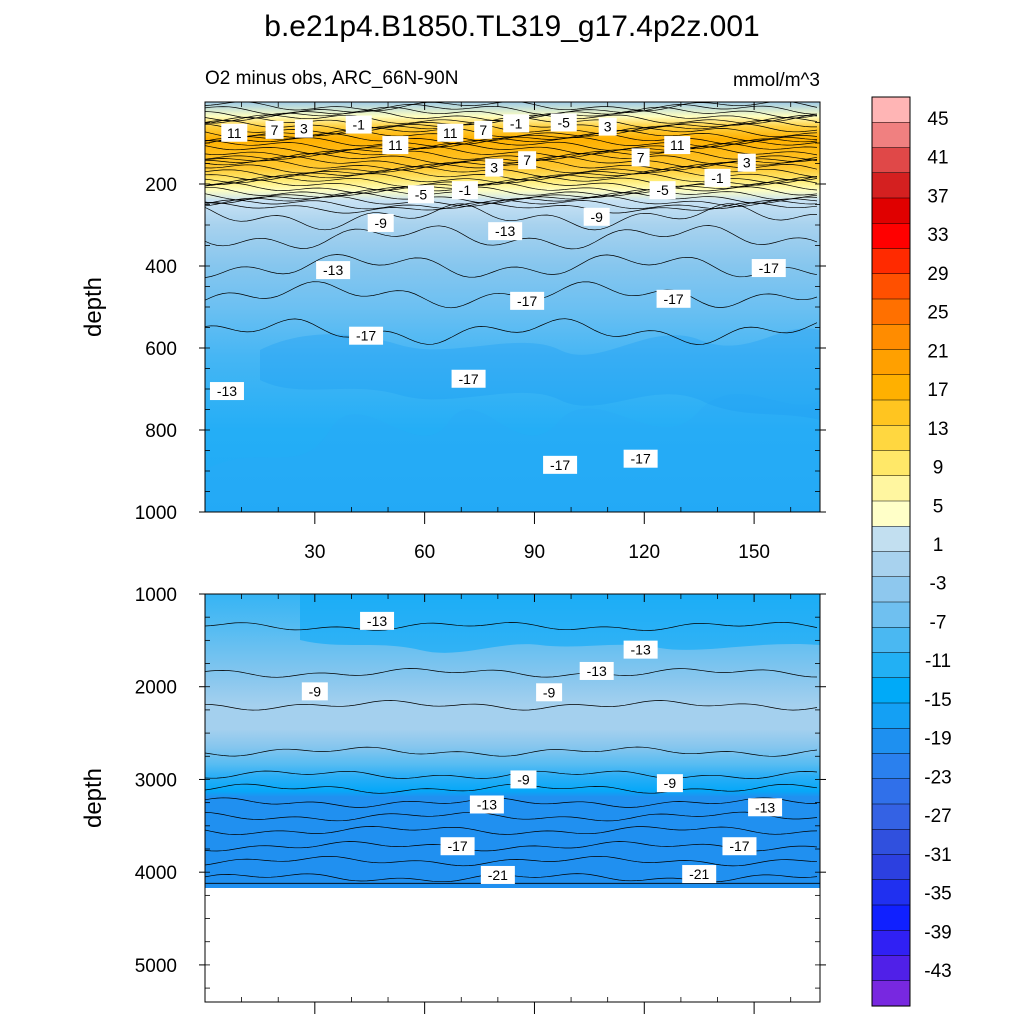 Image resolution: width=1024 pixels, height=1024 pixels. What do you see at coordinates (937, 429) in the screenshot?
I see `colorbar-label: 13` at bounding box center [937, 429].